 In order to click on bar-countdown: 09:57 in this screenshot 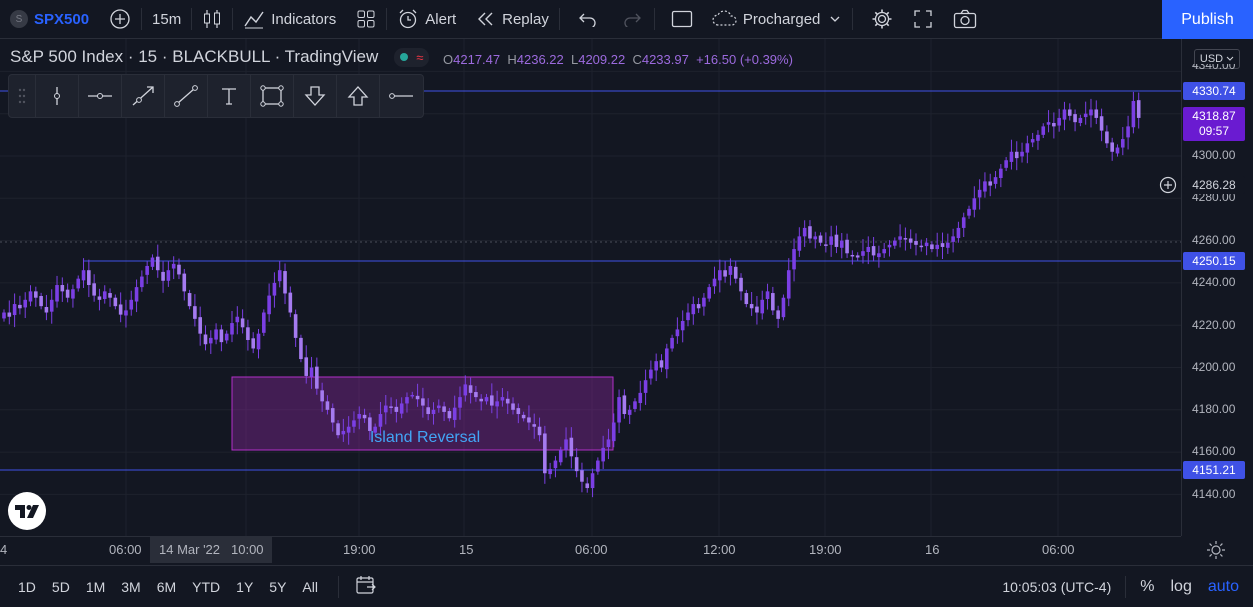, I will do `click(1214, 131)`.